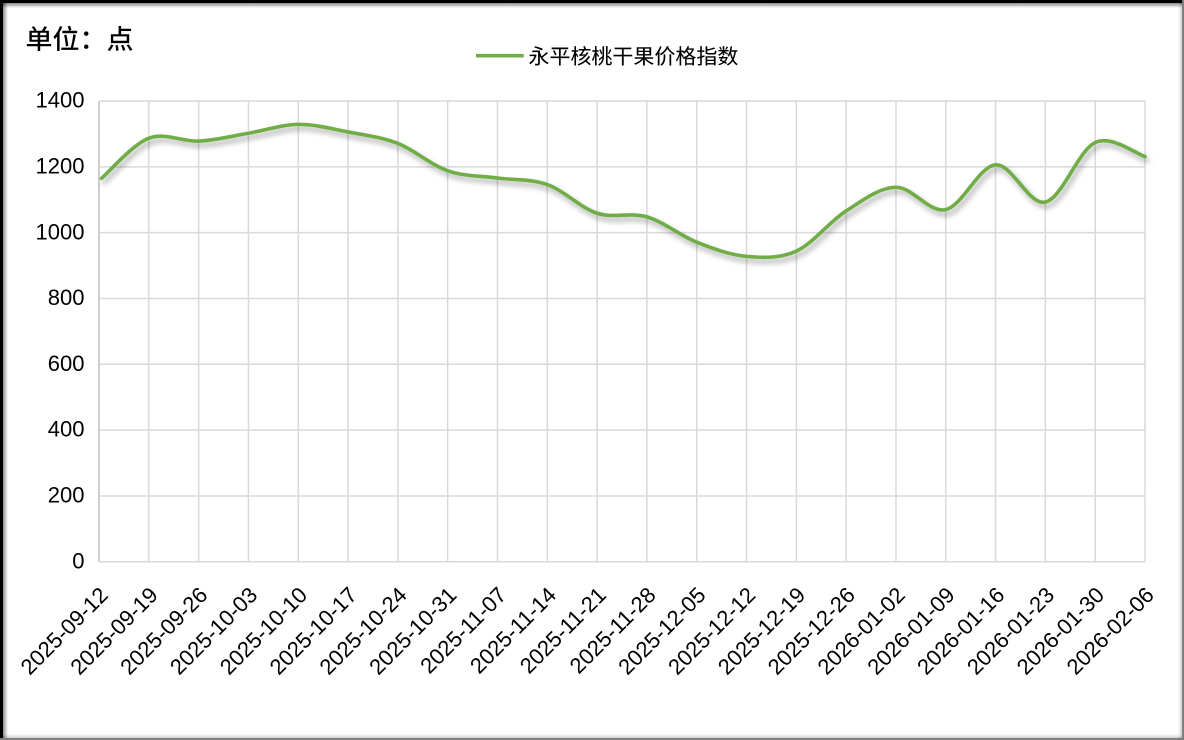 Image resolution: width=1184 pixels, height=740 pixels. I want to click on svg-text: 800, so click(66, 297).